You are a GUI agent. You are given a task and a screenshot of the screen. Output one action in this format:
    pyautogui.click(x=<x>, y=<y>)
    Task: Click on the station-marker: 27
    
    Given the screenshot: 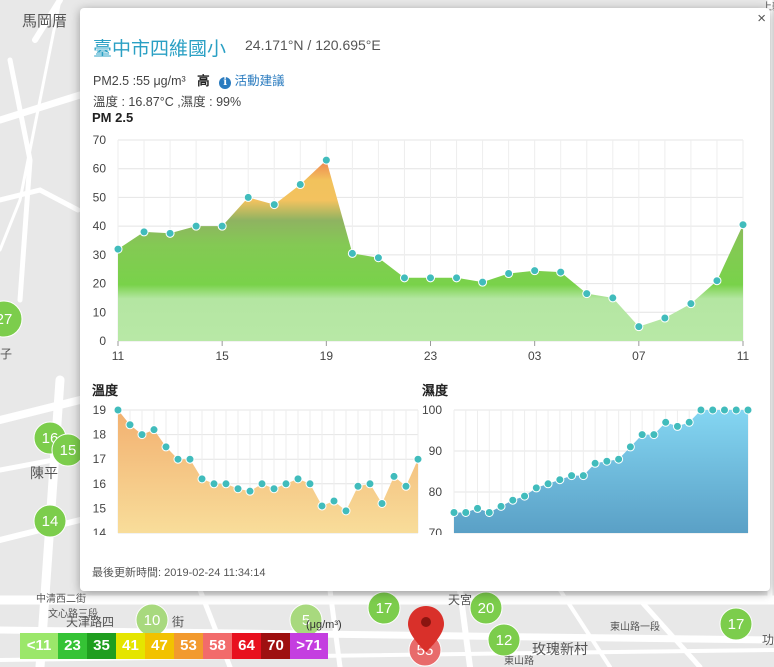 What is the action you would take?
    pyautogui.click(x=11, y=319)
    